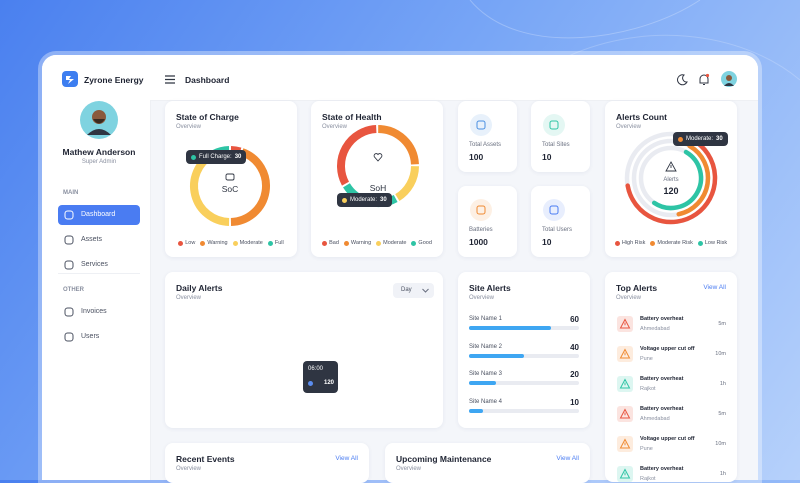 The width and height of the screenshot is (800, 483). I want to click on notifications, so click(704, 79).